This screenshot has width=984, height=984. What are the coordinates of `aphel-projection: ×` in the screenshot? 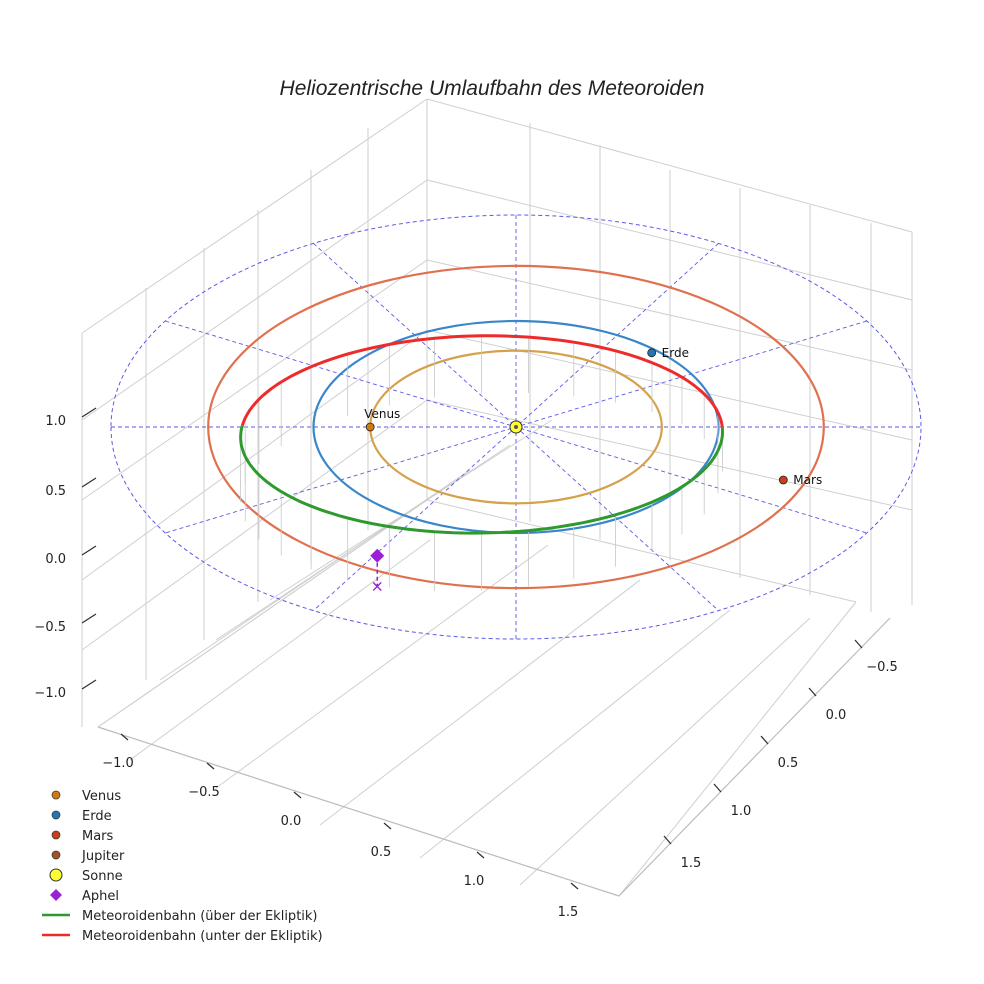 It's located at (377, 586).